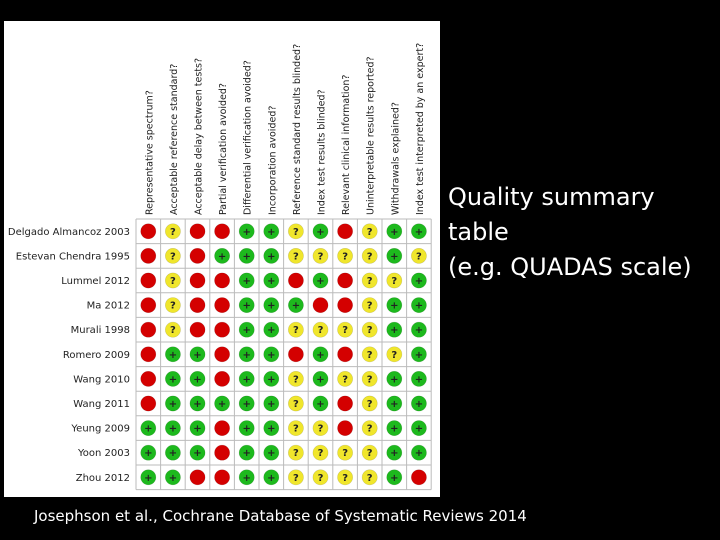  I want to click on question-header: Differential verification avoided?, so click(248, 137).